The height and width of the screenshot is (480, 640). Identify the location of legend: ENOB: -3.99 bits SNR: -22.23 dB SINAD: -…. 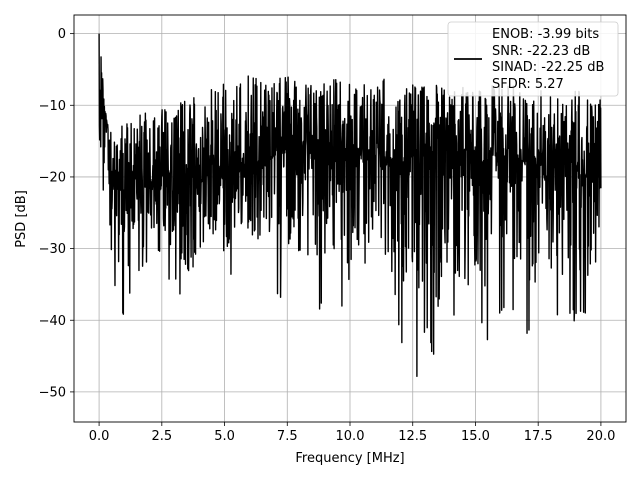
(533, 59).